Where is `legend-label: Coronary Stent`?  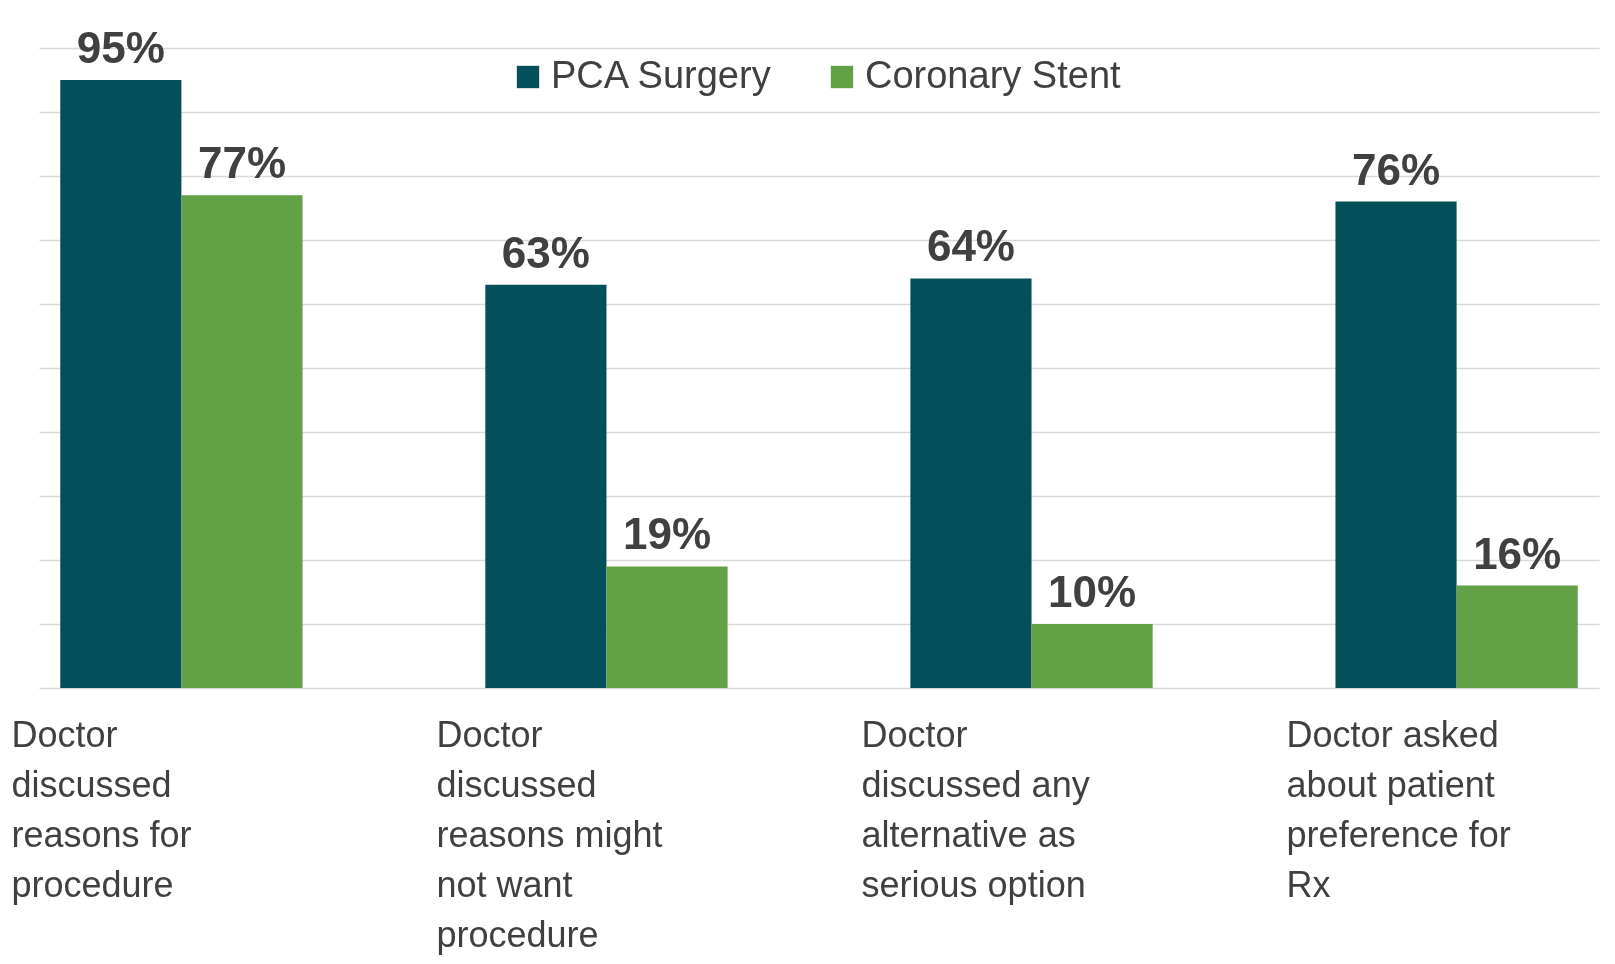
legend-label: Coronary Stent is located at coordinates (993, 75).